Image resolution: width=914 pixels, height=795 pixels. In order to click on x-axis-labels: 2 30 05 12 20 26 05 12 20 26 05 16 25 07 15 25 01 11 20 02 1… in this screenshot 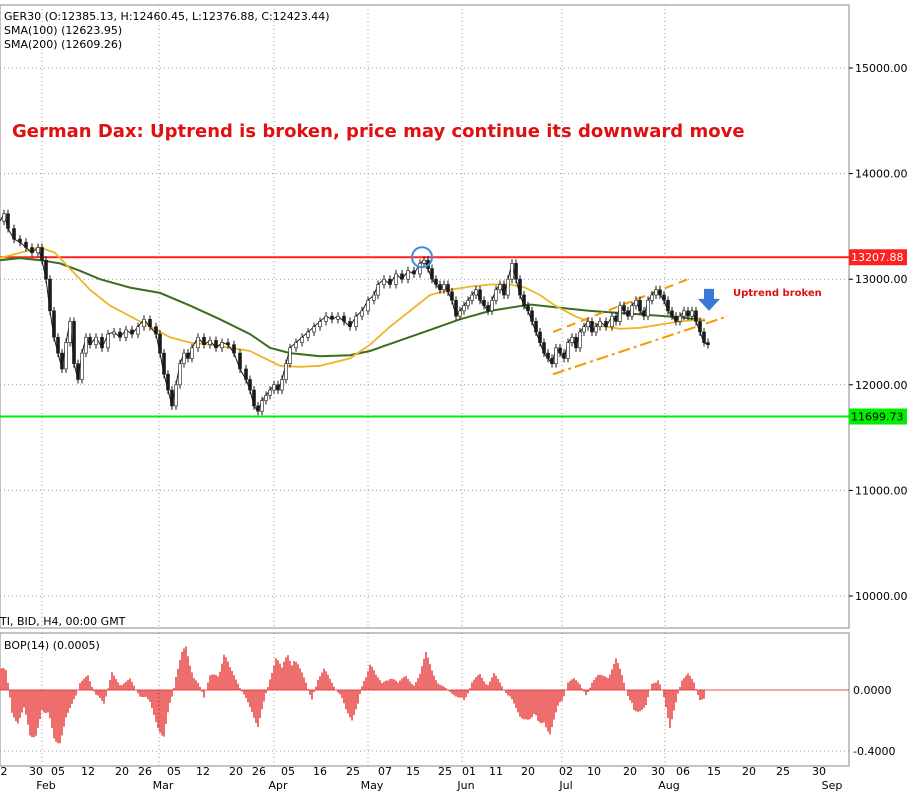, I will do `click(422, 778)`.